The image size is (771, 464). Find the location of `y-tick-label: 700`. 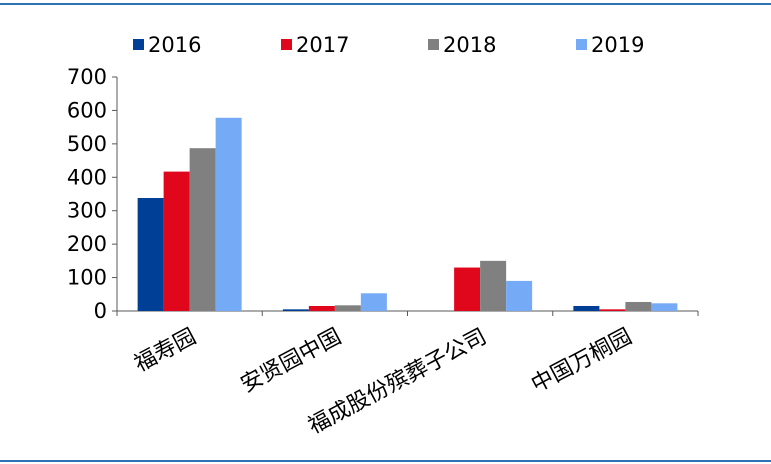

y-tick-label: 700 is located at coordinates (87, 77).